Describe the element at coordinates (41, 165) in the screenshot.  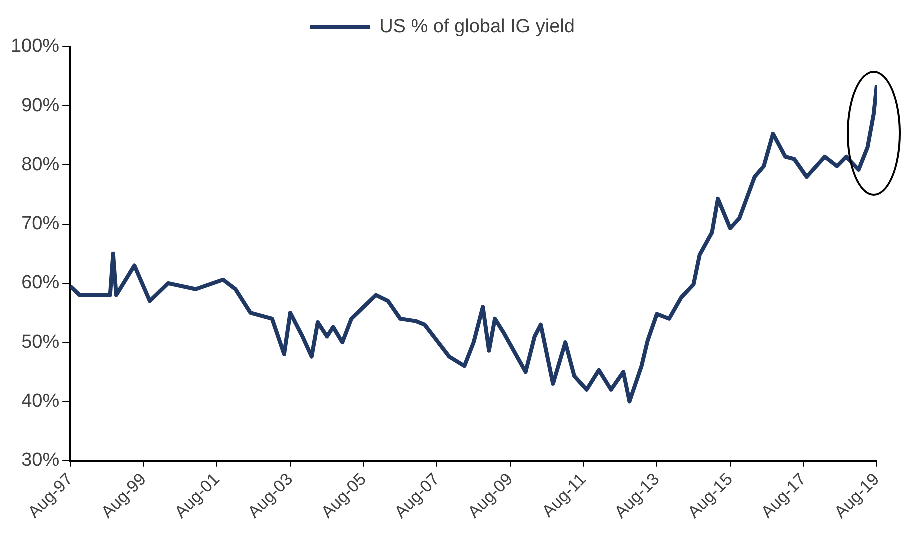
I see `y-tick-label: 80%` at that location.